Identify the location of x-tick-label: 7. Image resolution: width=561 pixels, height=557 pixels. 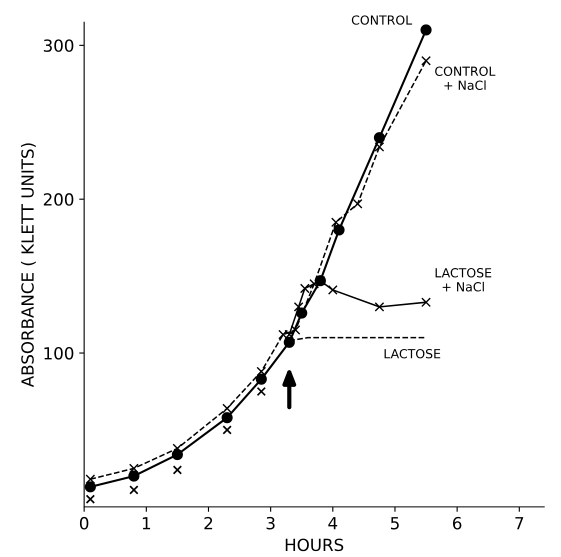
(519, 523).